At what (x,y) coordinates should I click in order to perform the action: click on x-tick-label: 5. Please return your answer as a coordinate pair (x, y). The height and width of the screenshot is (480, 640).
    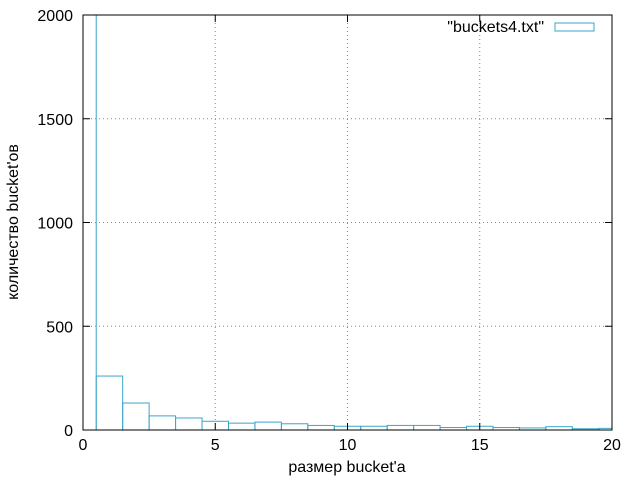
    Looking at the image, I should click on (215, 445).